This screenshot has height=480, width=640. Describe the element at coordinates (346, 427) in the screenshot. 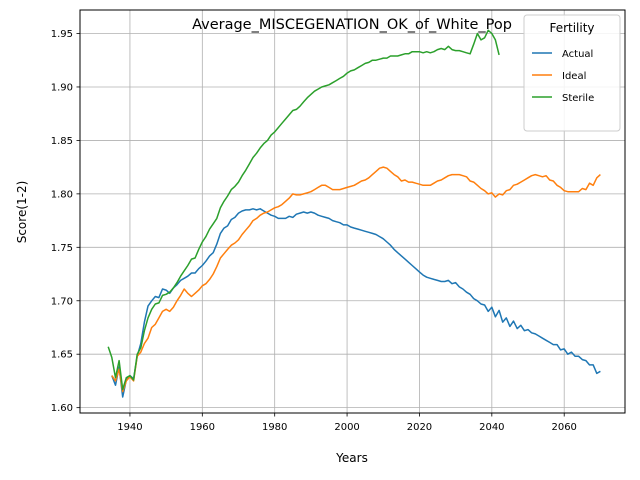

I see `x-tick-label: 2000` at that location.